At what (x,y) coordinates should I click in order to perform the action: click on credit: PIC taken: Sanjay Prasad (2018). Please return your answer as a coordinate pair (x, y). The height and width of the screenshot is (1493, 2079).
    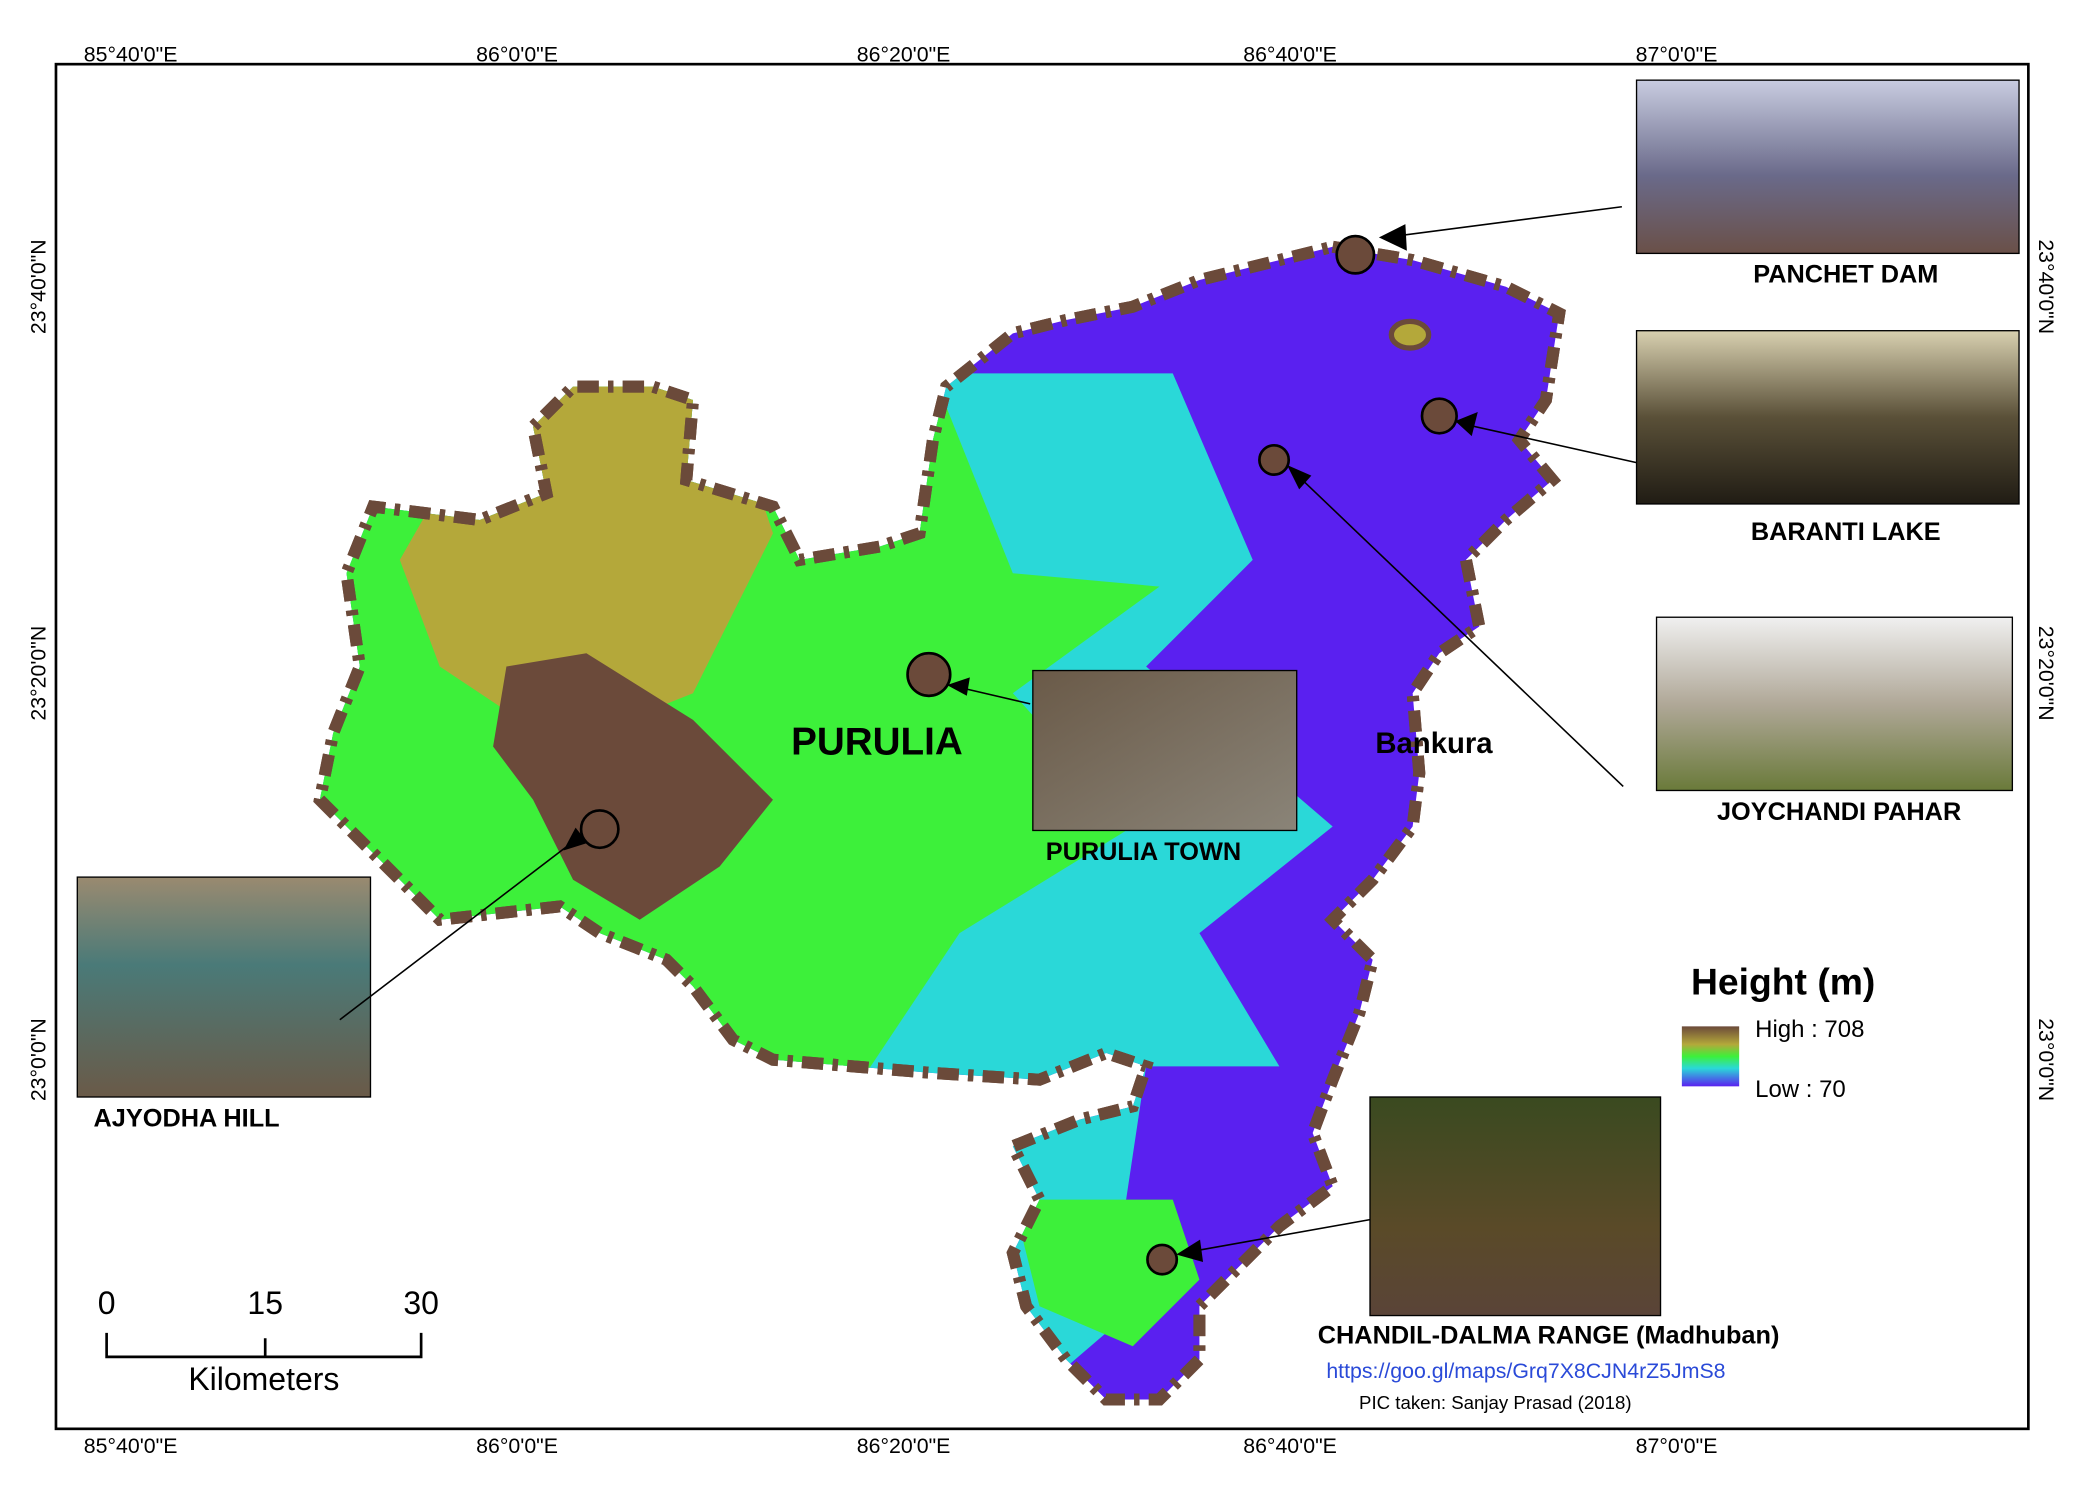
    Looking at the image, I should click on (1495, 1402).